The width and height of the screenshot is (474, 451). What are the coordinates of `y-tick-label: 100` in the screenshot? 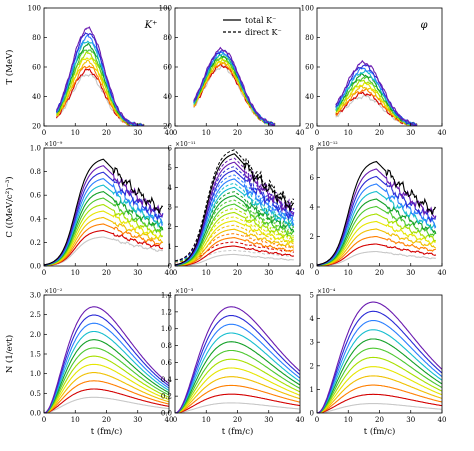 It's located at (165, 9).